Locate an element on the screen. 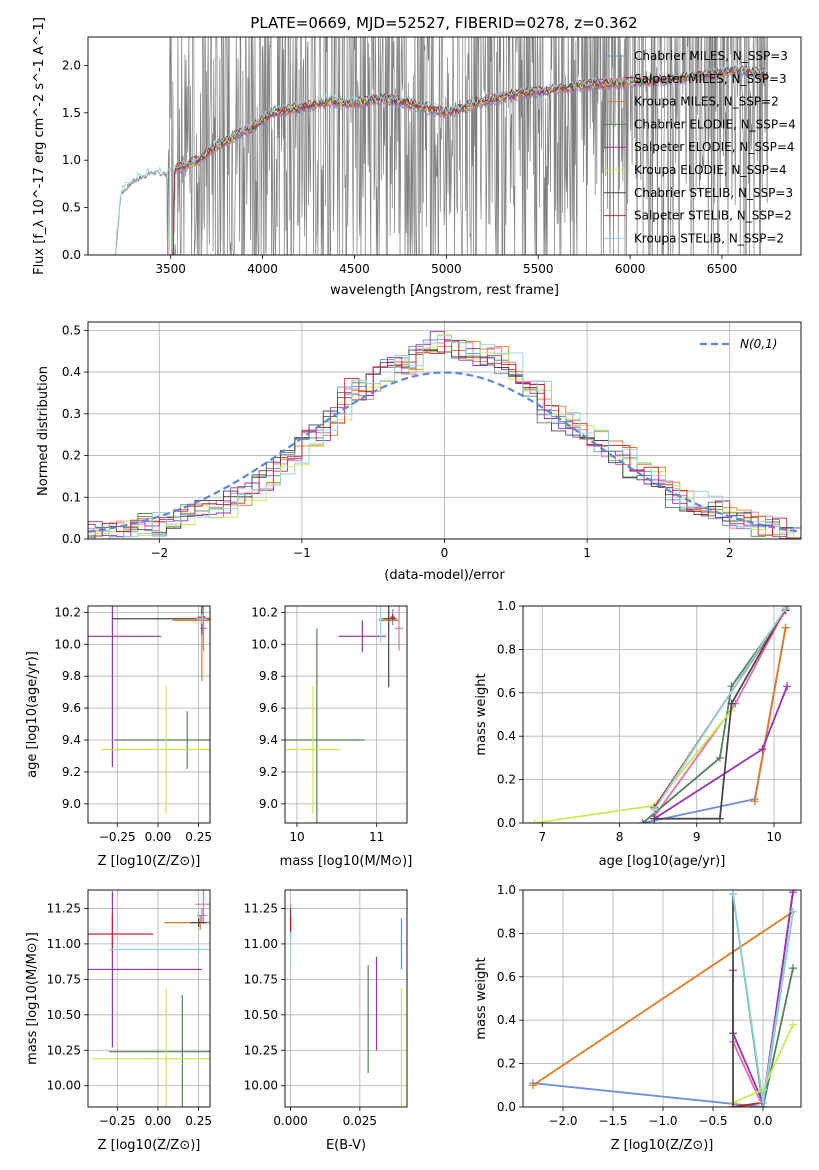 This screenshot has width=819, height=1170. y-tick-label: 0.4 is located at coordinates (506, 736).